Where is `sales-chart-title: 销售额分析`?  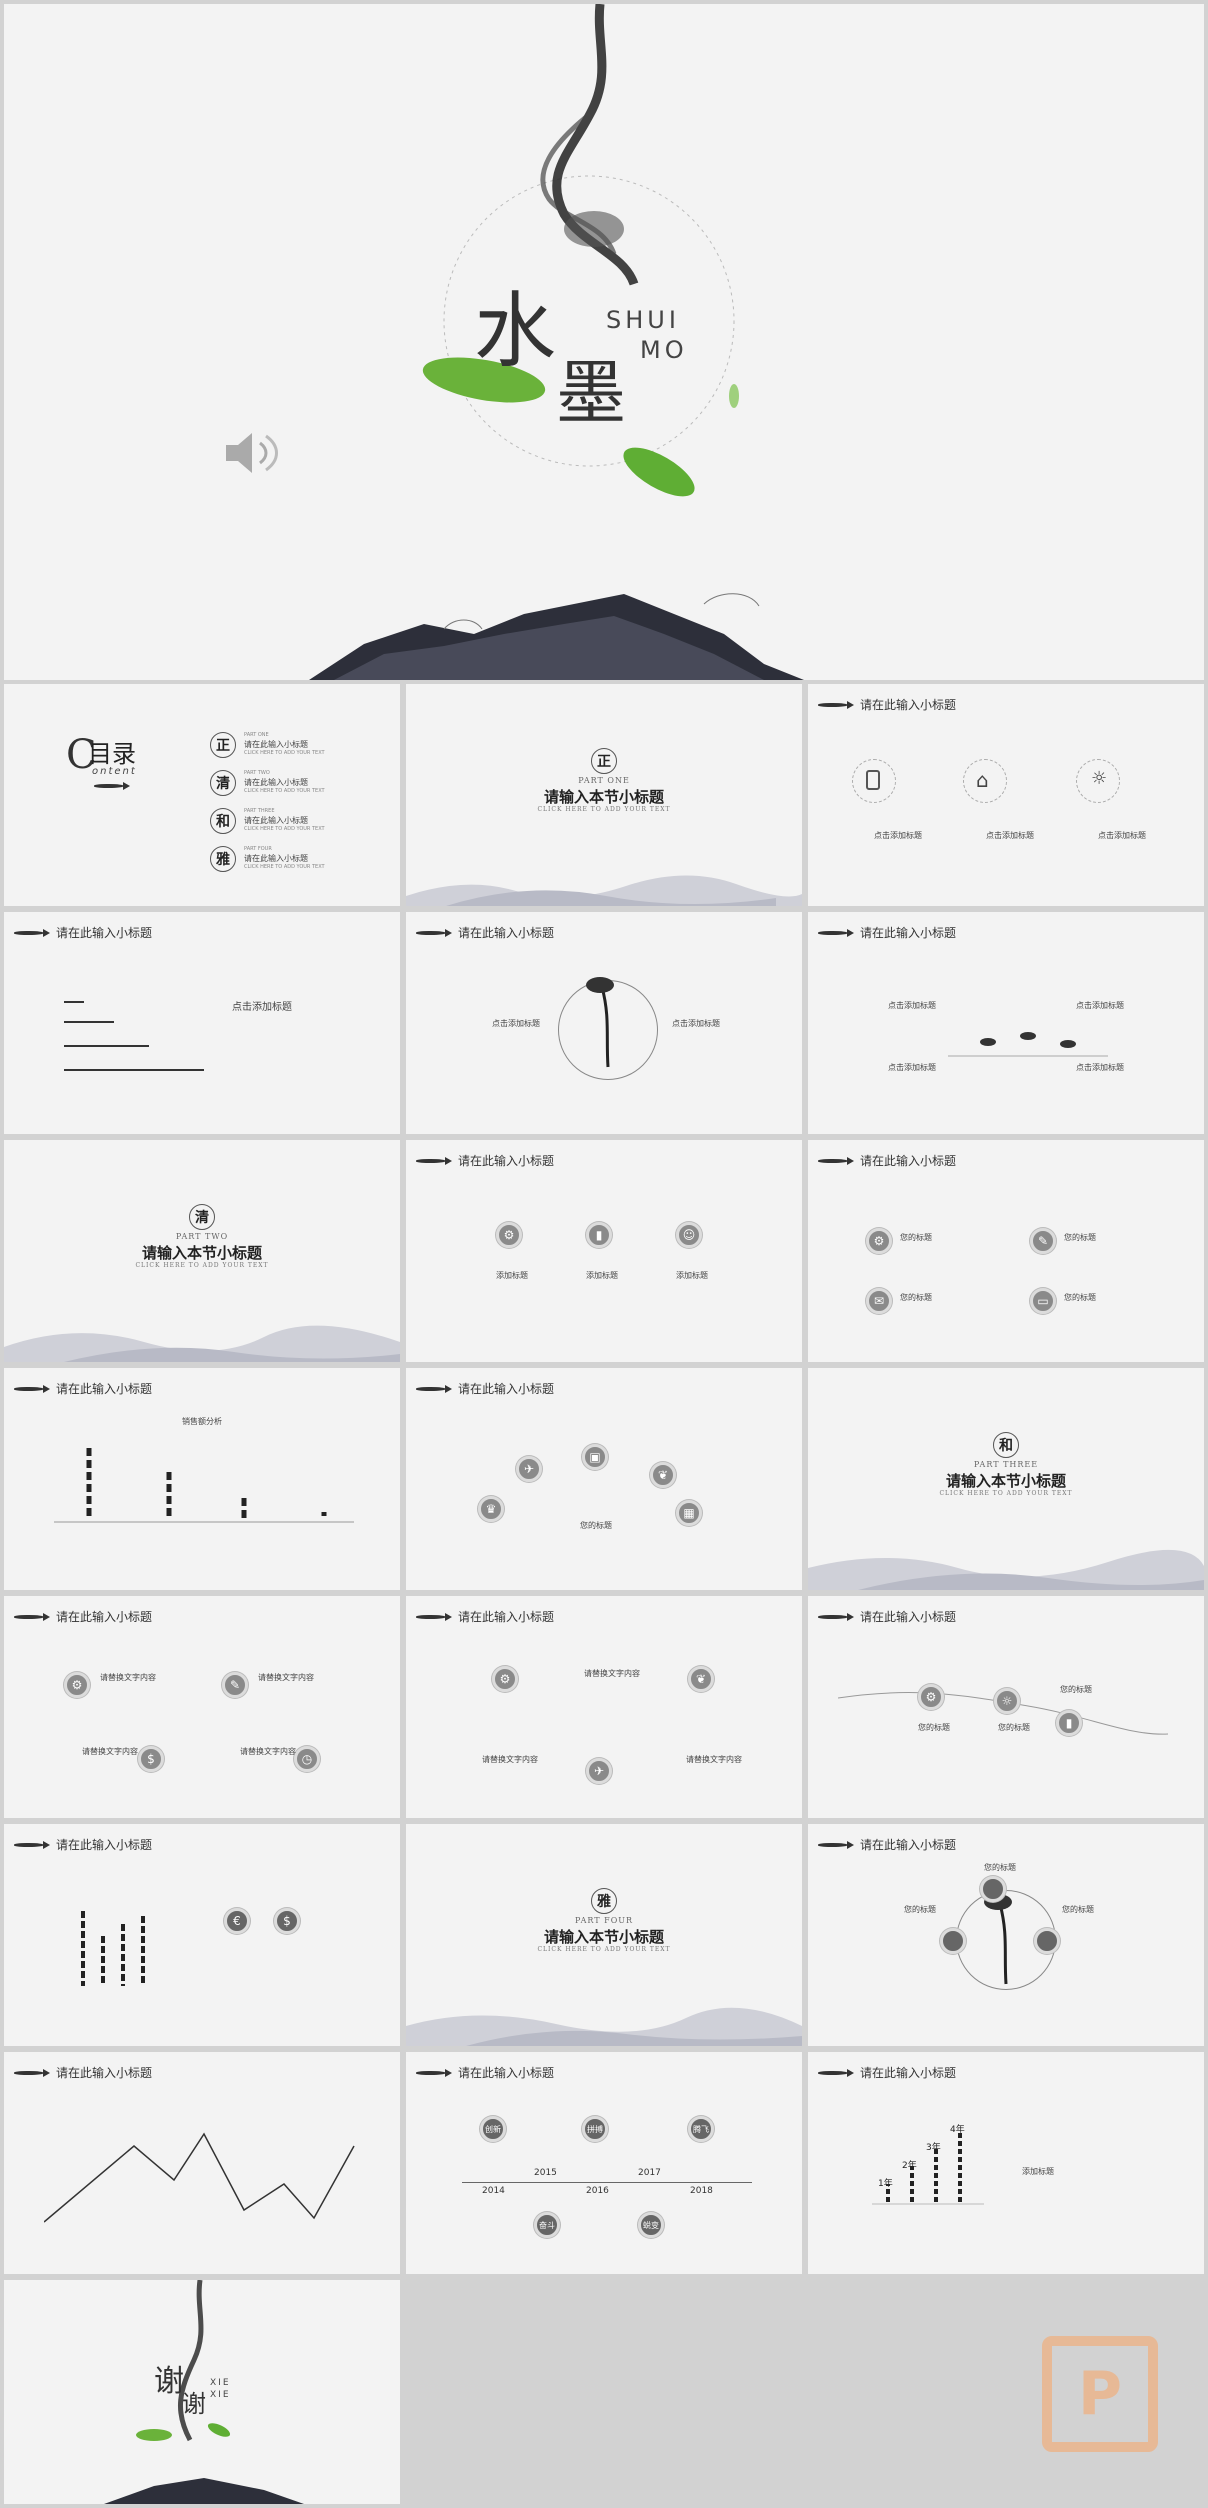
sales-chart-title: 销售额分析 is located at coordinates (202, 1421).